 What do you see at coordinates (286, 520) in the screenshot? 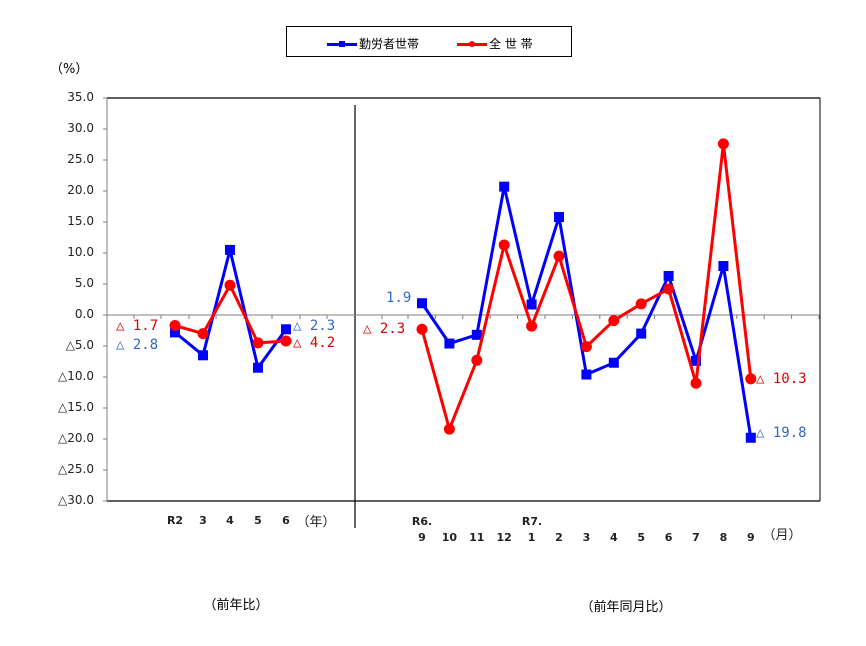
I see `x-tick-year: 6` at bounding box center [286, 520].